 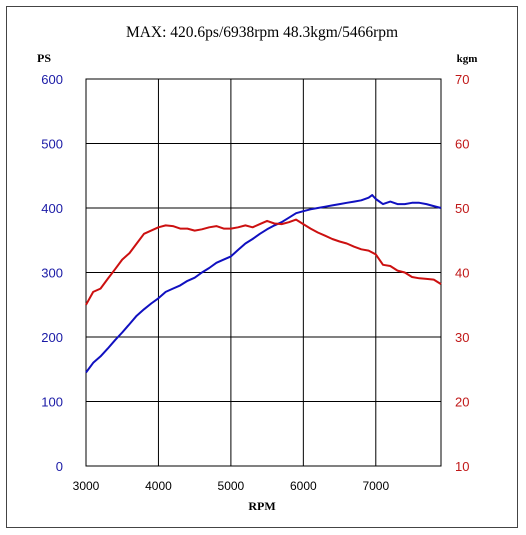 What do you see at coordinates (44, 58) in the screenshot?
I see `left-axis-label: PS` at bounding box center [44, 58].